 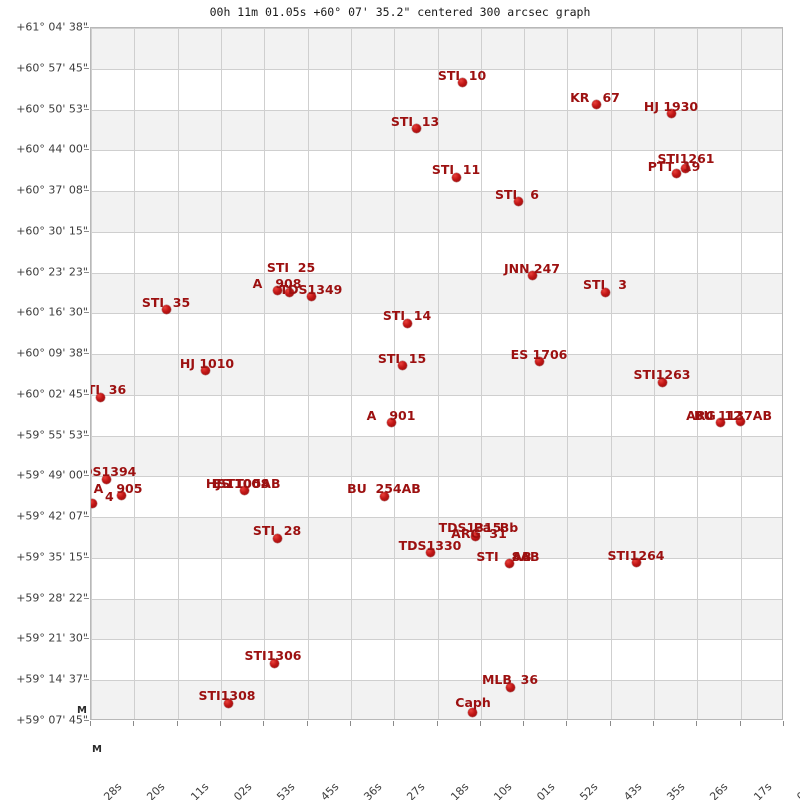 I want to click on star-label: AB, so click(x=522, y=556).